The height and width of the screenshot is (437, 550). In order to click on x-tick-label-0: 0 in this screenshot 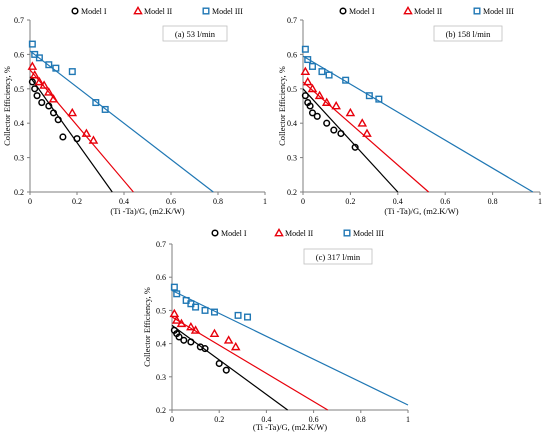, I will do `click(30, 201)`.